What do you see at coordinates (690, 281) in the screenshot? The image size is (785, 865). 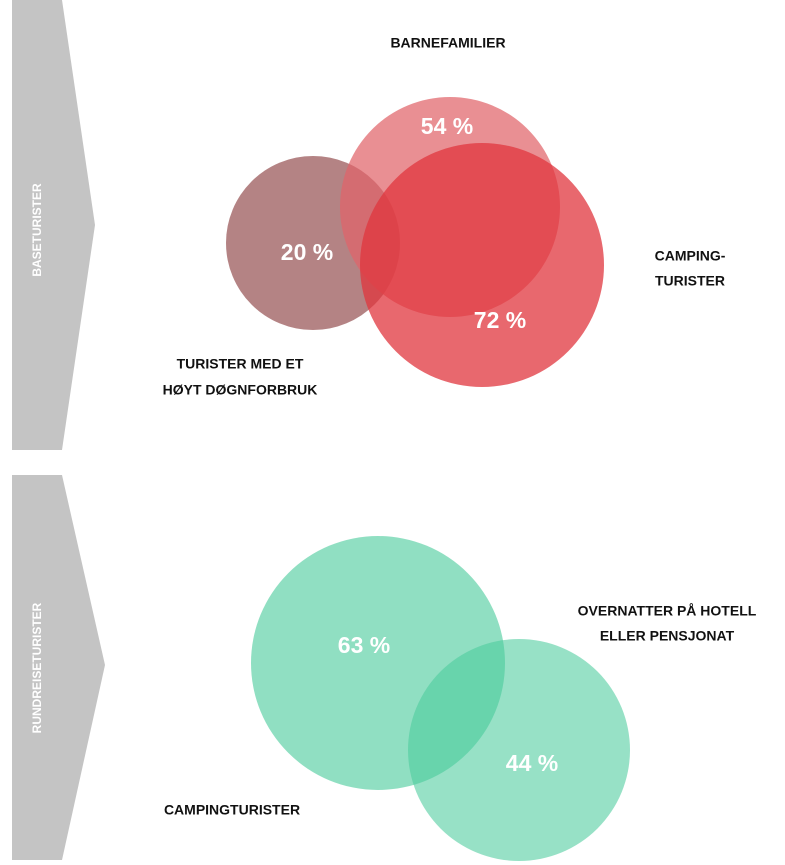 I see `circle-label: TURISTER` at bounding box center [690, 281].